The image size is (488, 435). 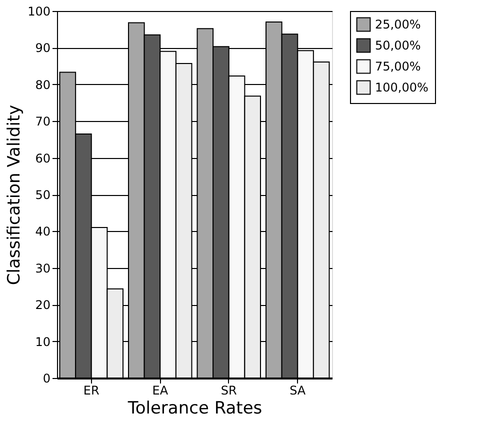 I want to click on y-tick-label: 60, so click(x=42, y=158).